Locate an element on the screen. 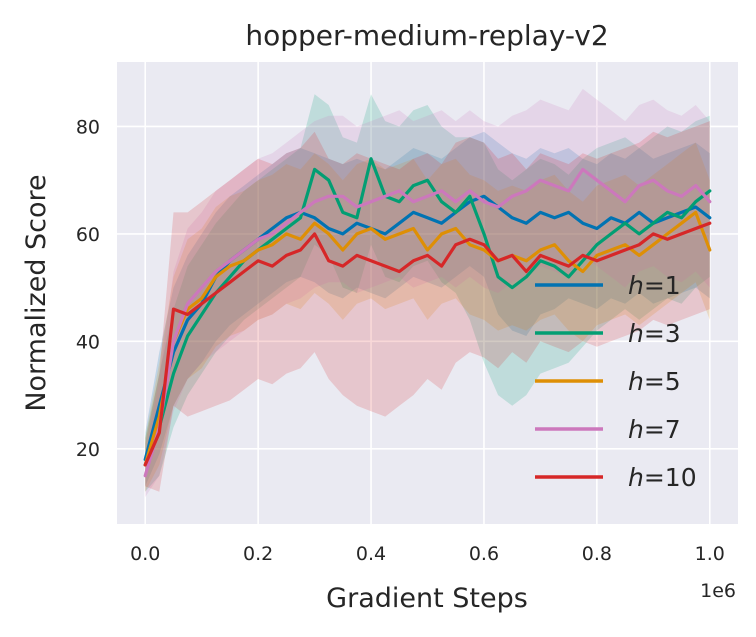 The width and height of the screenshot is (756, 637). y-tick-label: 20 is located at coordinates (88, 450).